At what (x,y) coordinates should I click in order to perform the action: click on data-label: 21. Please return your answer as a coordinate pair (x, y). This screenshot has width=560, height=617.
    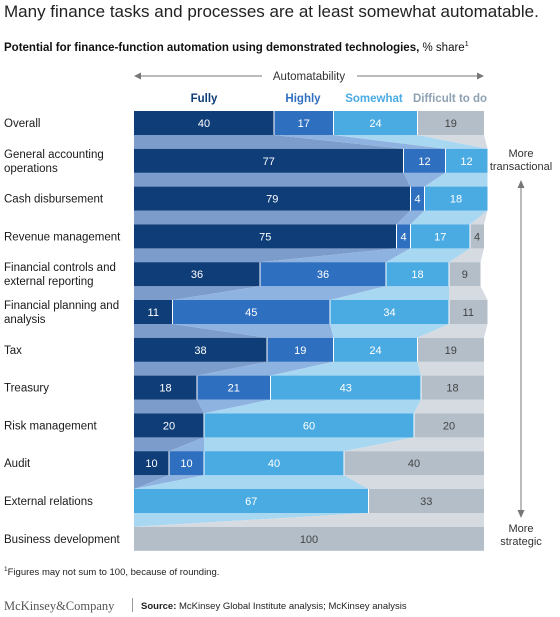
    Looking at the image, I should click on (234, 389).